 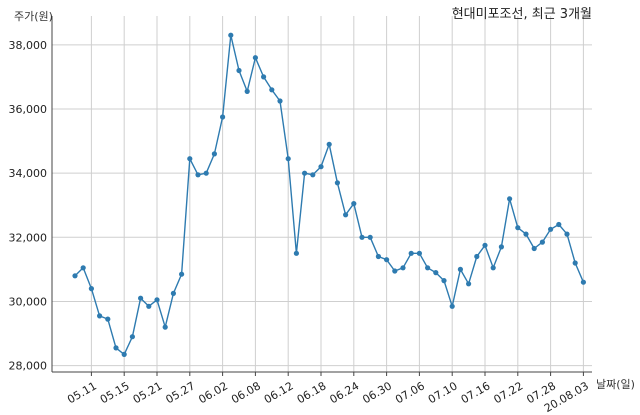 I want to click on chart-title: 현대미포조선, 최근 3개월, so click(x=522, y=14).